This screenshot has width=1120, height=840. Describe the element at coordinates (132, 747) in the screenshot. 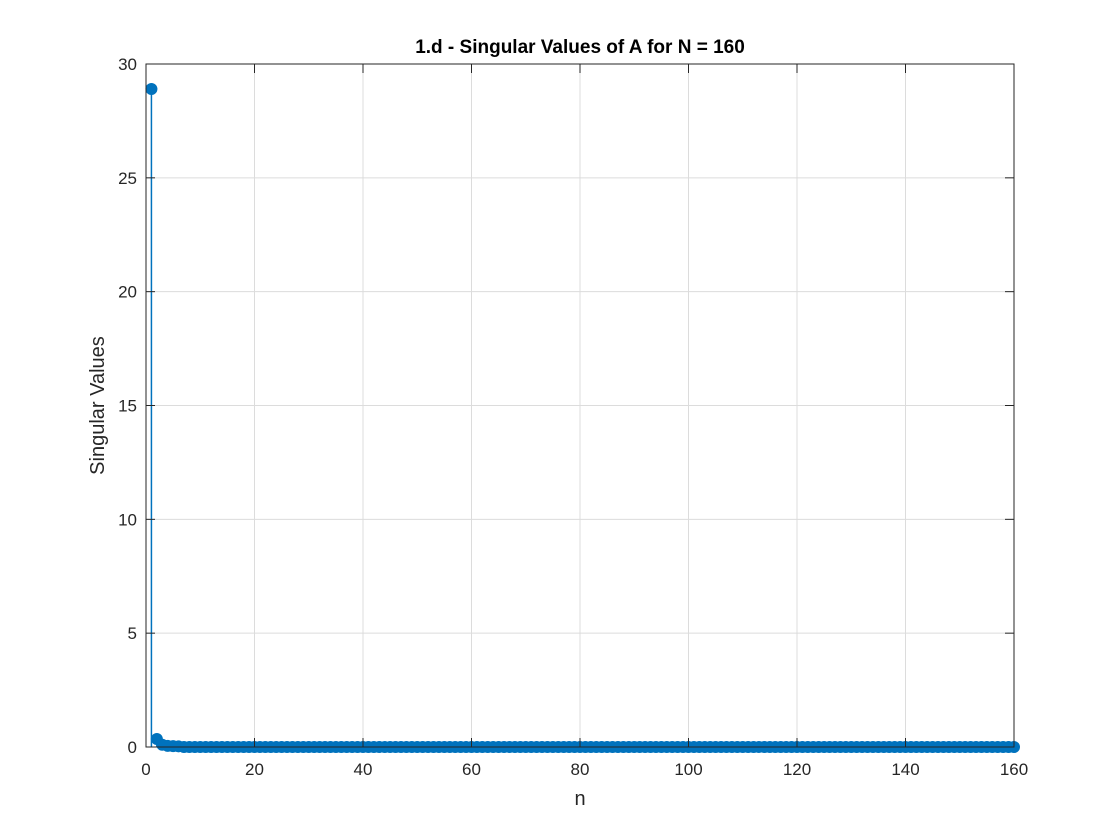

I see `y-tick-label: 0` at that location.